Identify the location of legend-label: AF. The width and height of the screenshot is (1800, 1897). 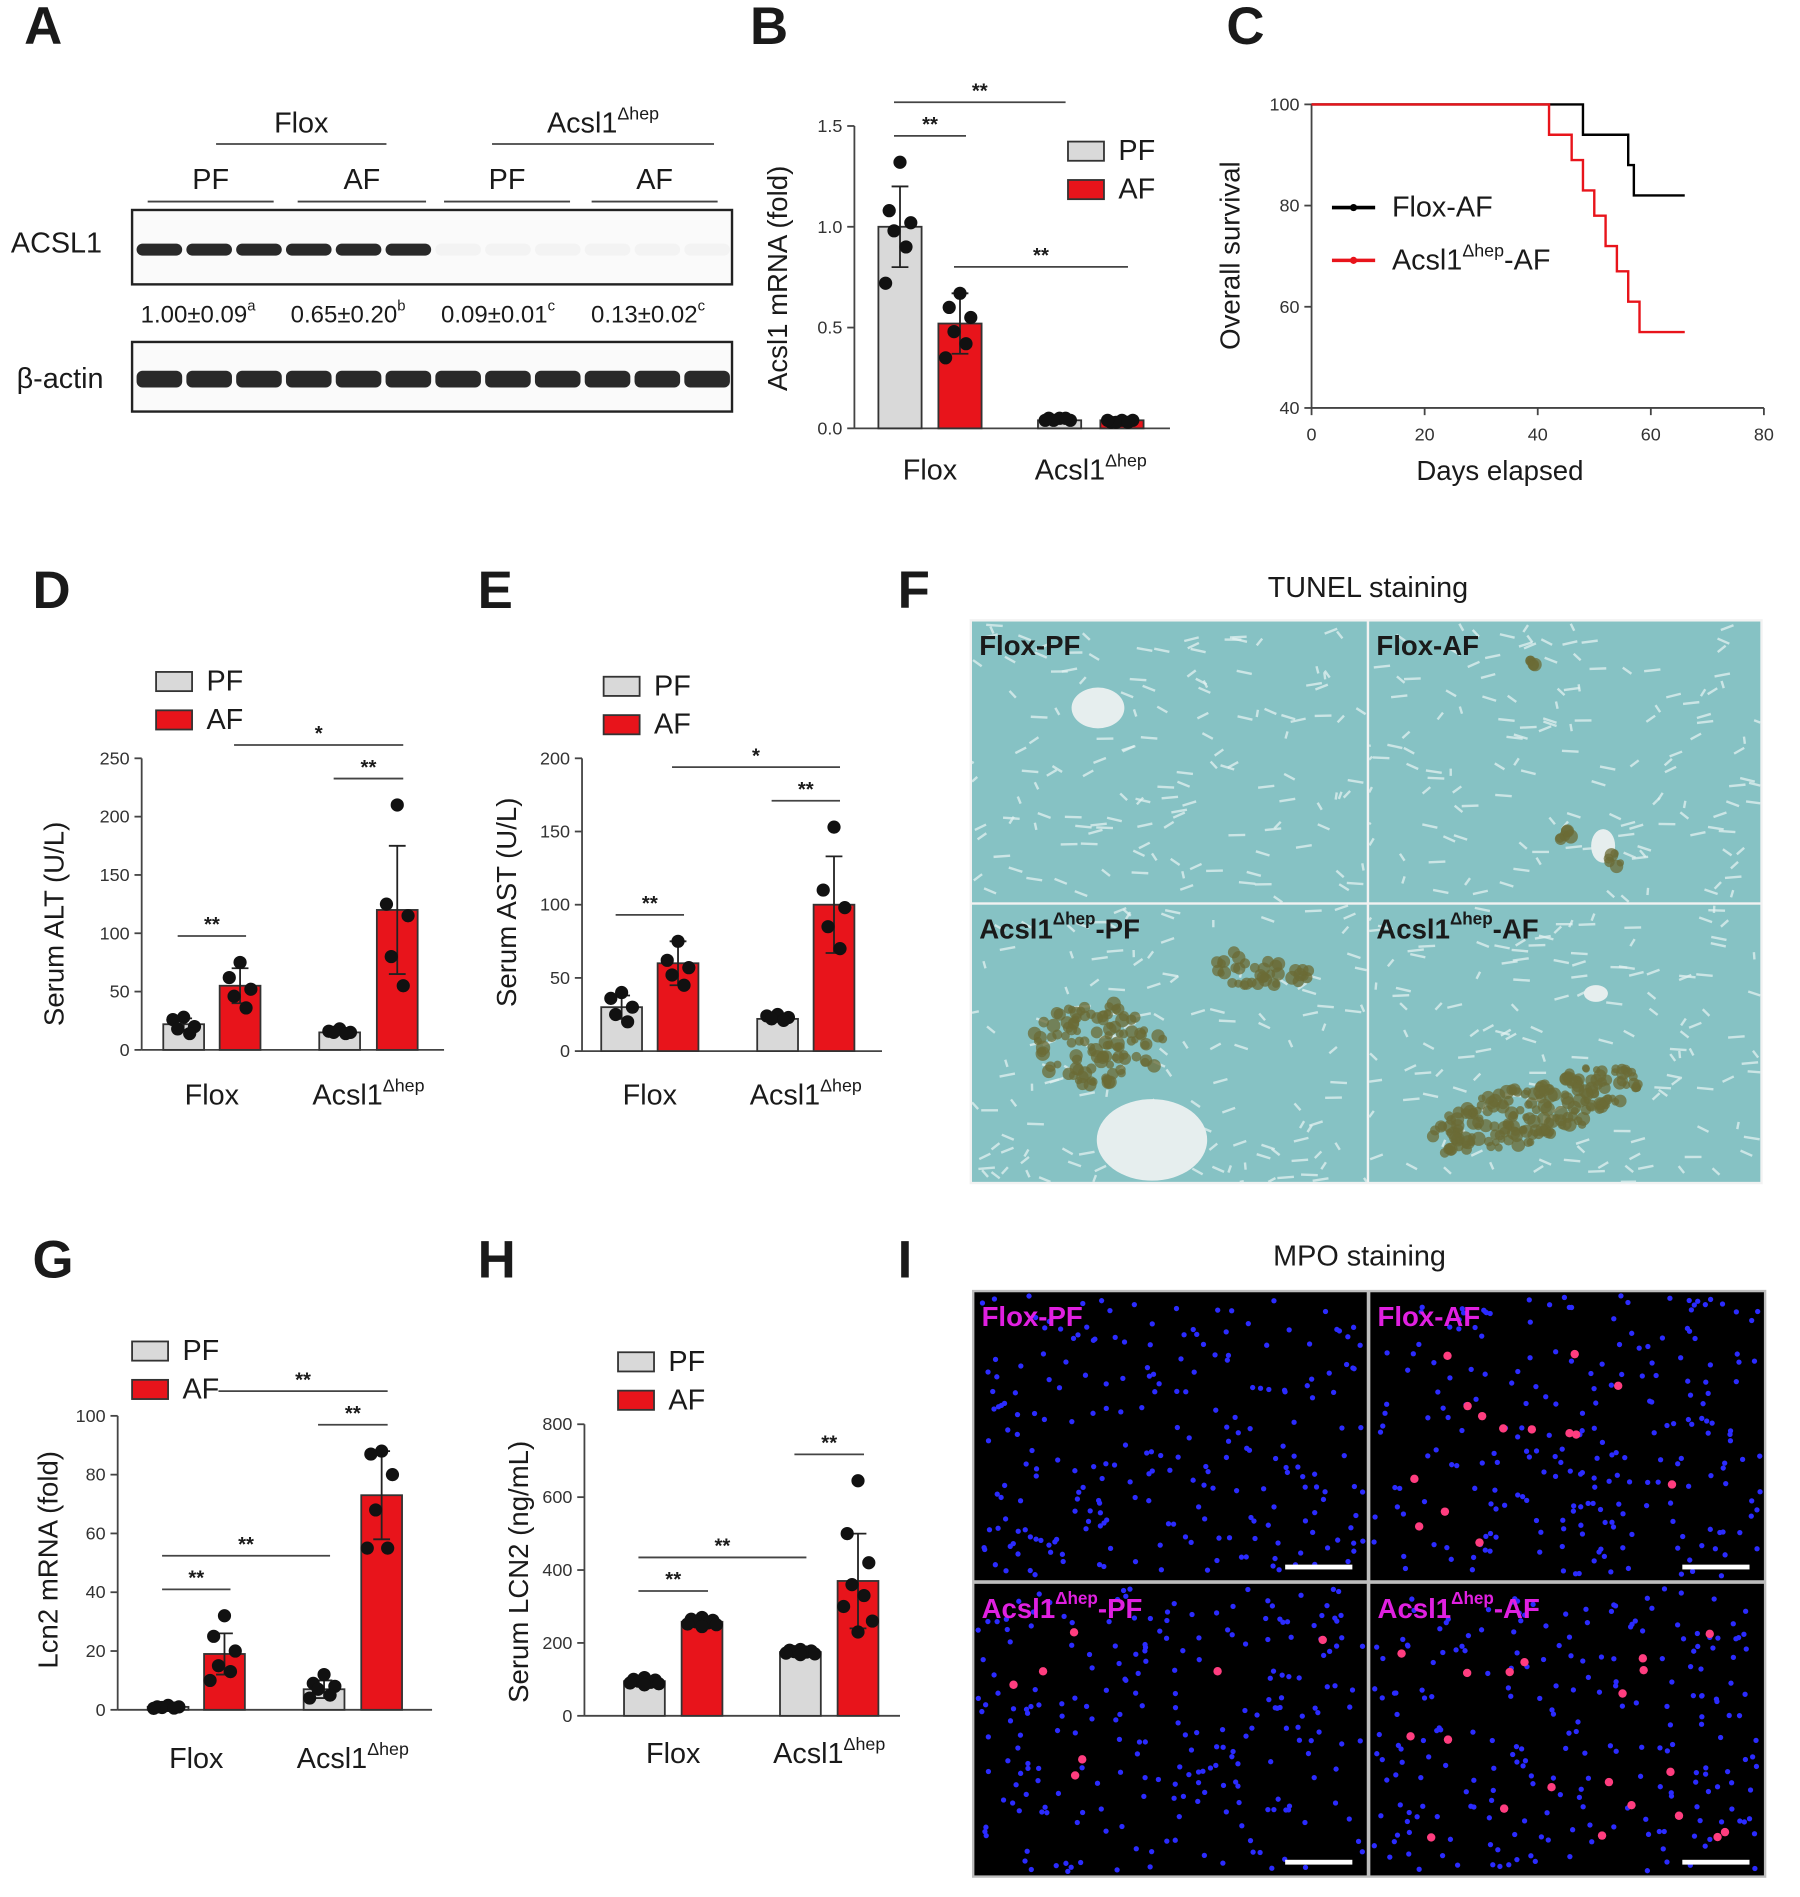
(1136, 190).